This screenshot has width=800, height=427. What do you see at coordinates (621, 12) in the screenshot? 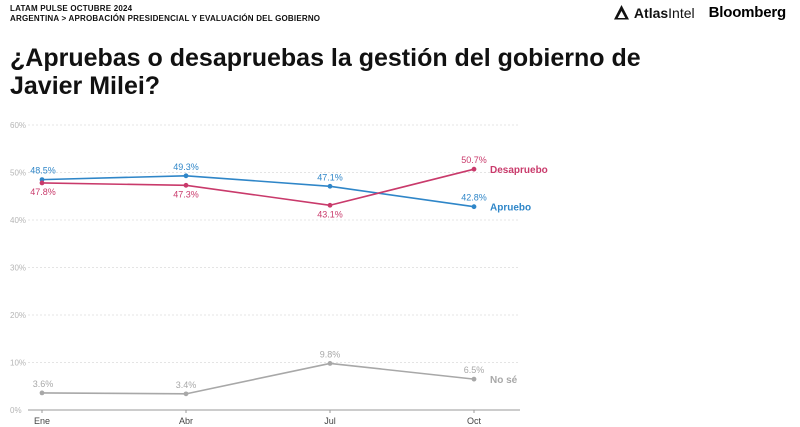
I see `atlasintel-icon` at bounding box center [621, 12].